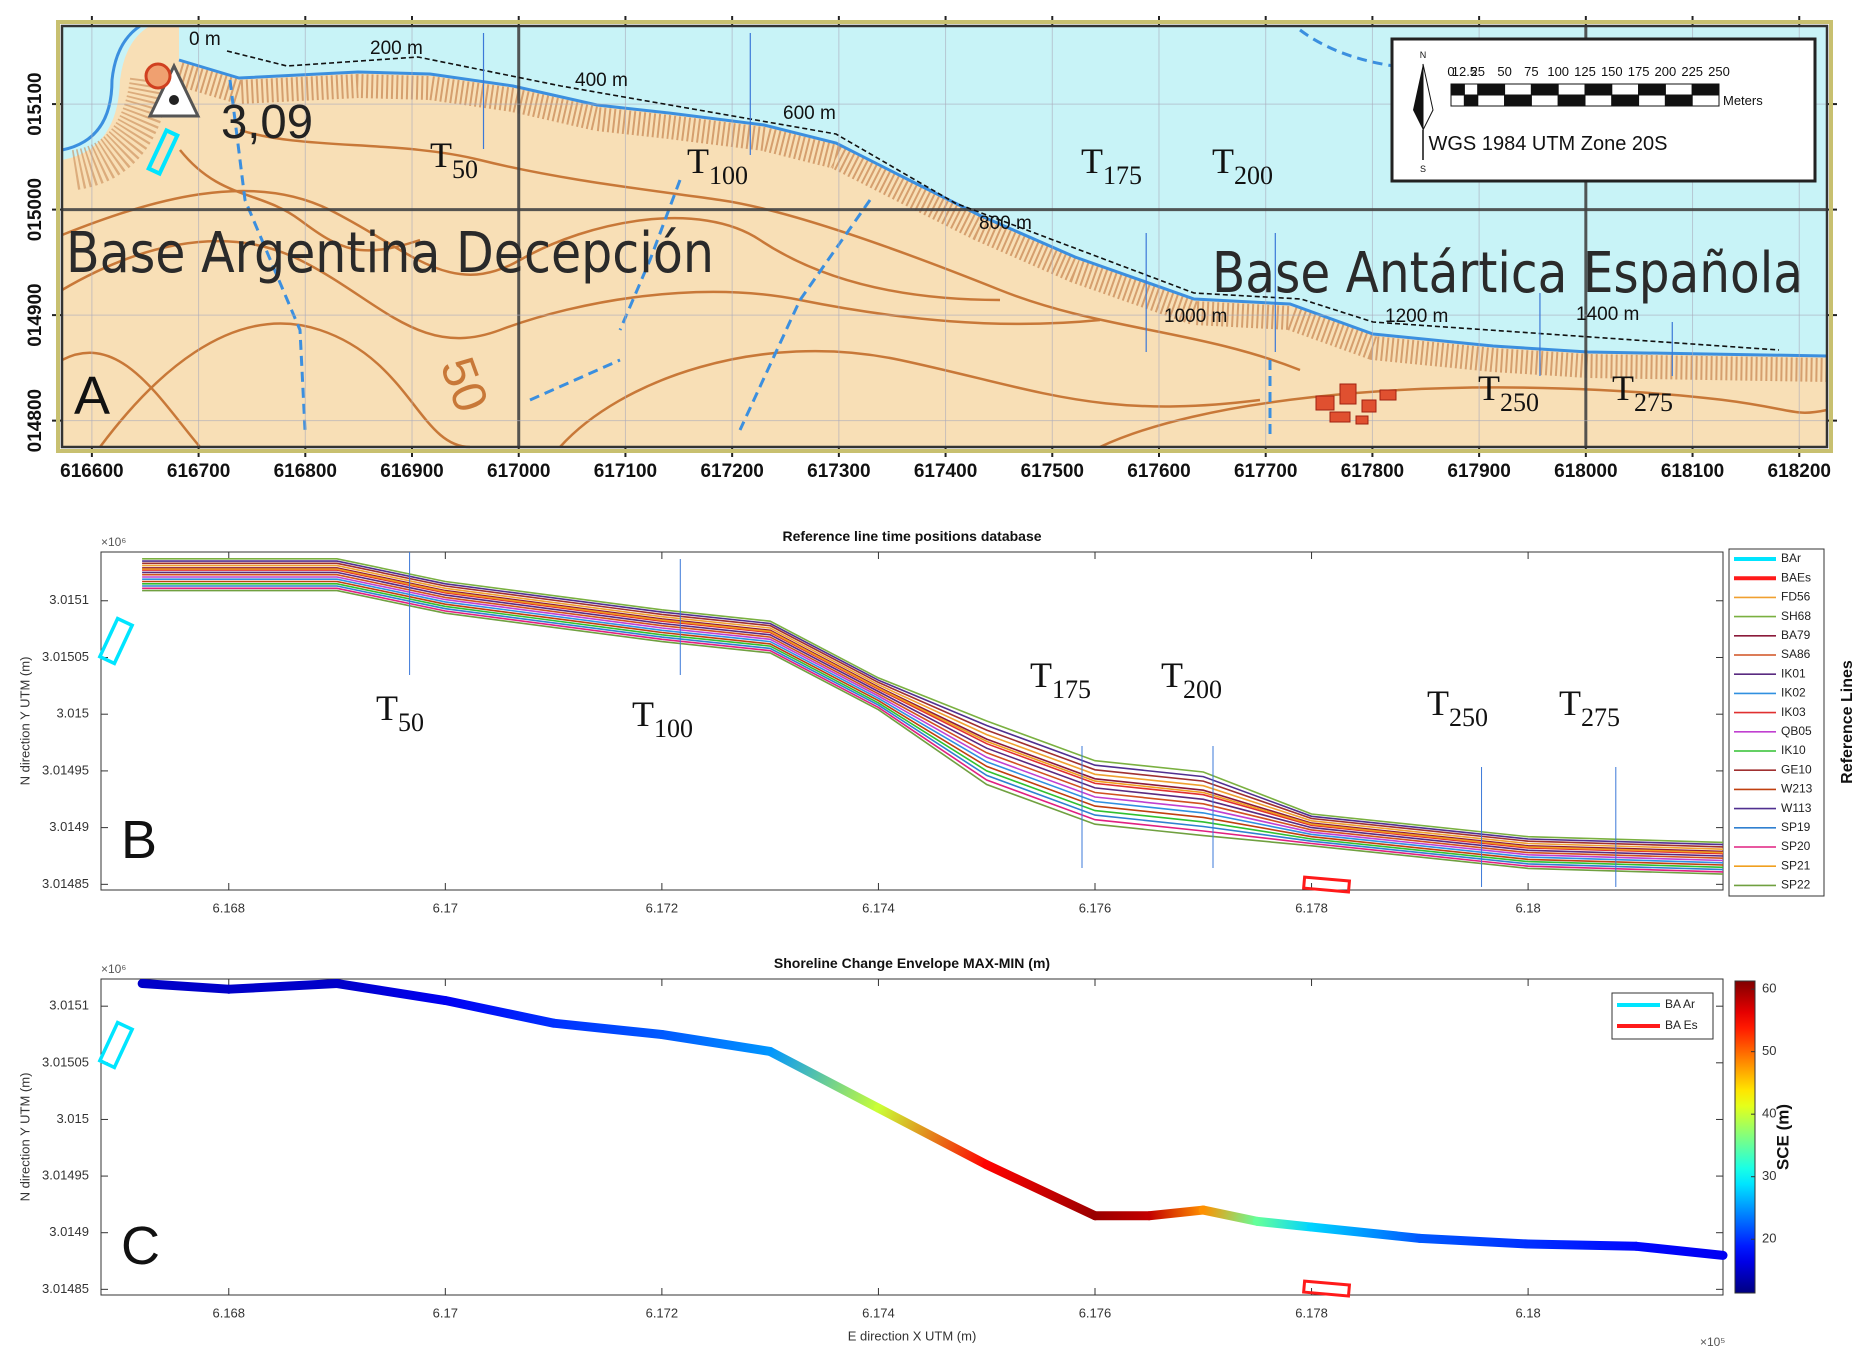 This screenshot has width=1862, height=1357. What do you see at coordinates (1847, 722) in the screenshot?
I see `legend-title: Reference Lines` at bounding box center [1847, 722].